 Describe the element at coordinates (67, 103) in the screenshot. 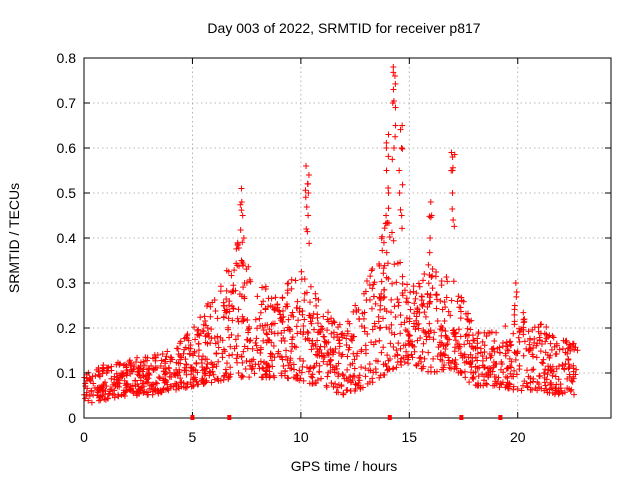

I see `y-tick-label: 0.7` at that location.